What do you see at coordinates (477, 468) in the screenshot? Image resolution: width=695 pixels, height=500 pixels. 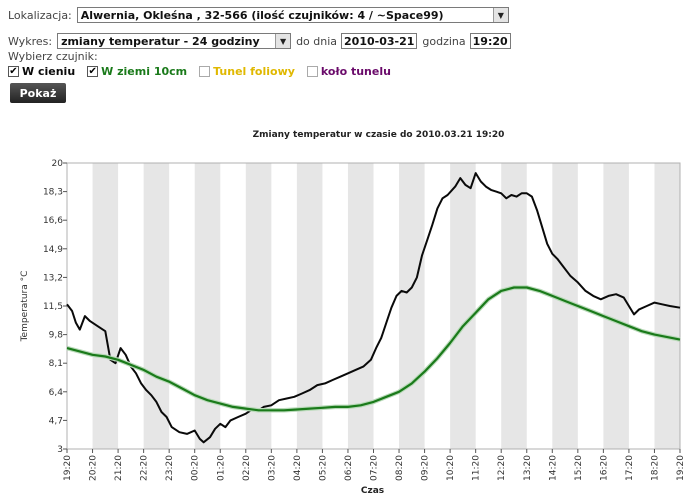 I see `x-tick-label: 11:20` at bounding box center [477, 468].